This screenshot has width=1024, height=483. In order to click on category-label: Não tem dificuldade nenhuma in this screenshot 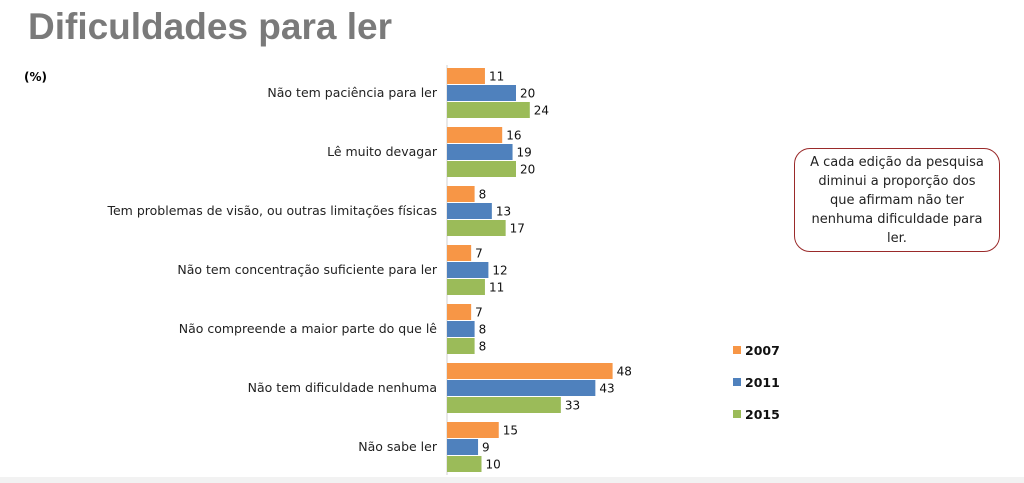, I will do `click(342, 387)`.